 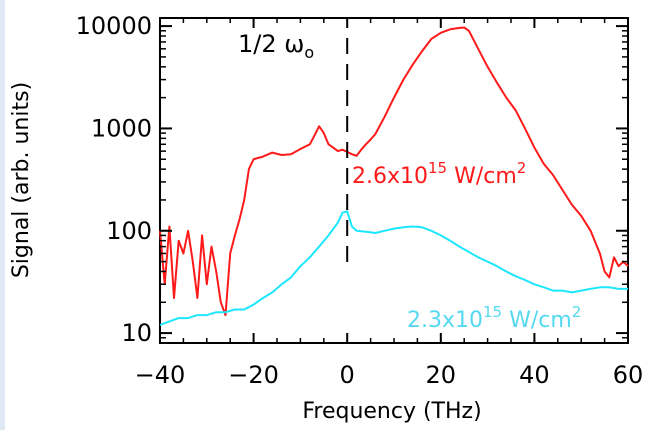 What do you see at coordinates (271, 44) in the screenshot?
I see `marker-label-text: 1/2 ω` at bounding box center [271, 44].